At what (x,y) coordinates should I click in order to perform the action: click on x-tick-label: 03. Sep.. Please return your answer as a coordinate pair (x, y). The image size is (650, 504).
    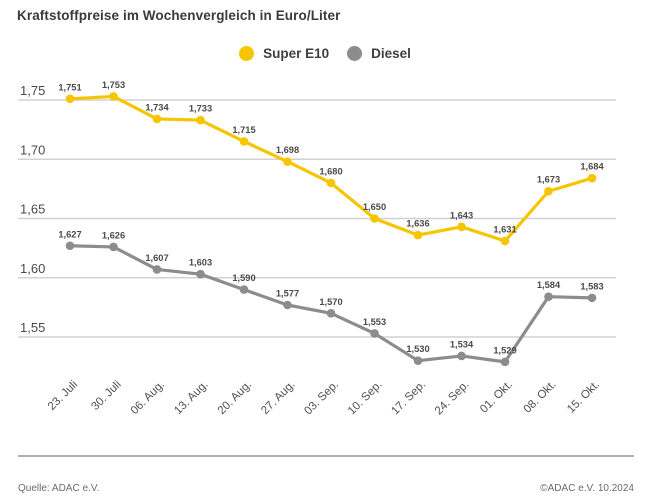
    Looking at the image, I should click on (321, 398).